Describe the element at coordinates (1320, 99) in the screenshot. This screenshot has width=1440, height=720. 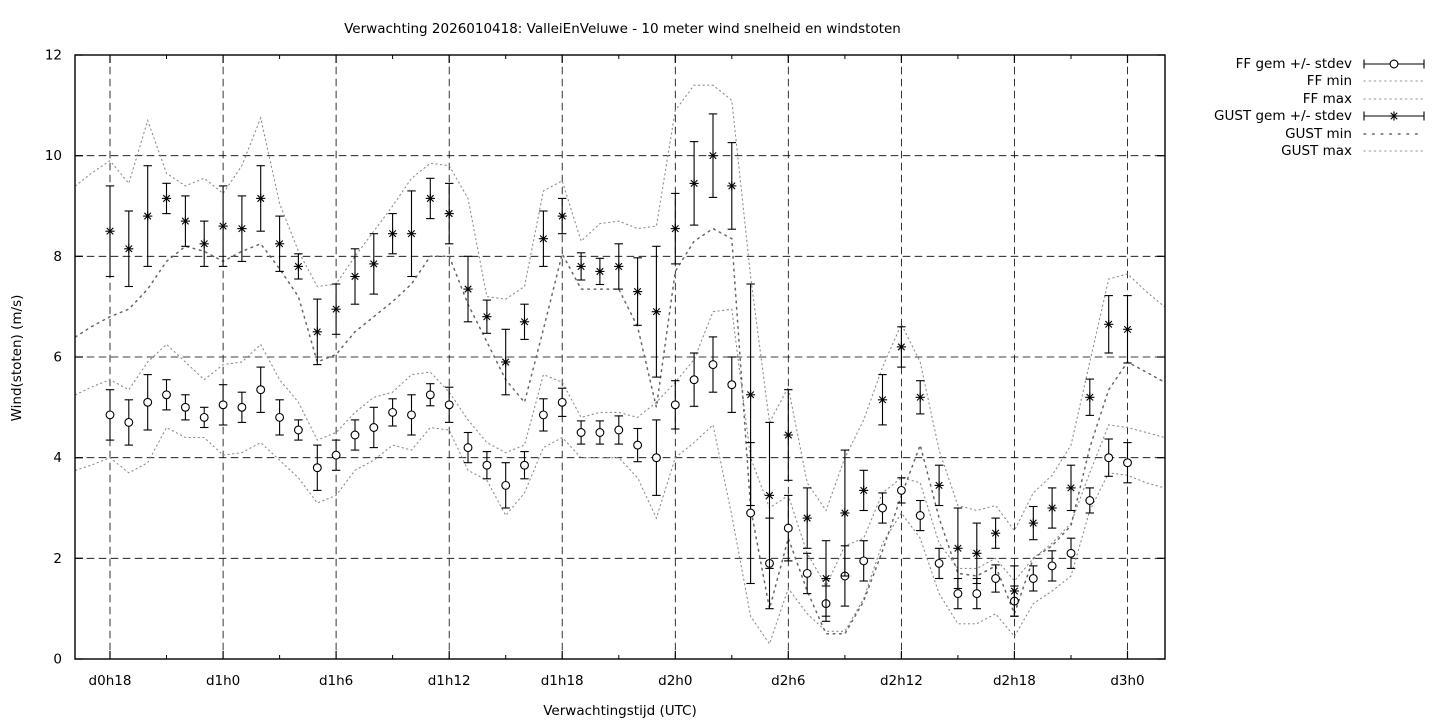
I see `legend-item-ff-max: FF max` at that location.